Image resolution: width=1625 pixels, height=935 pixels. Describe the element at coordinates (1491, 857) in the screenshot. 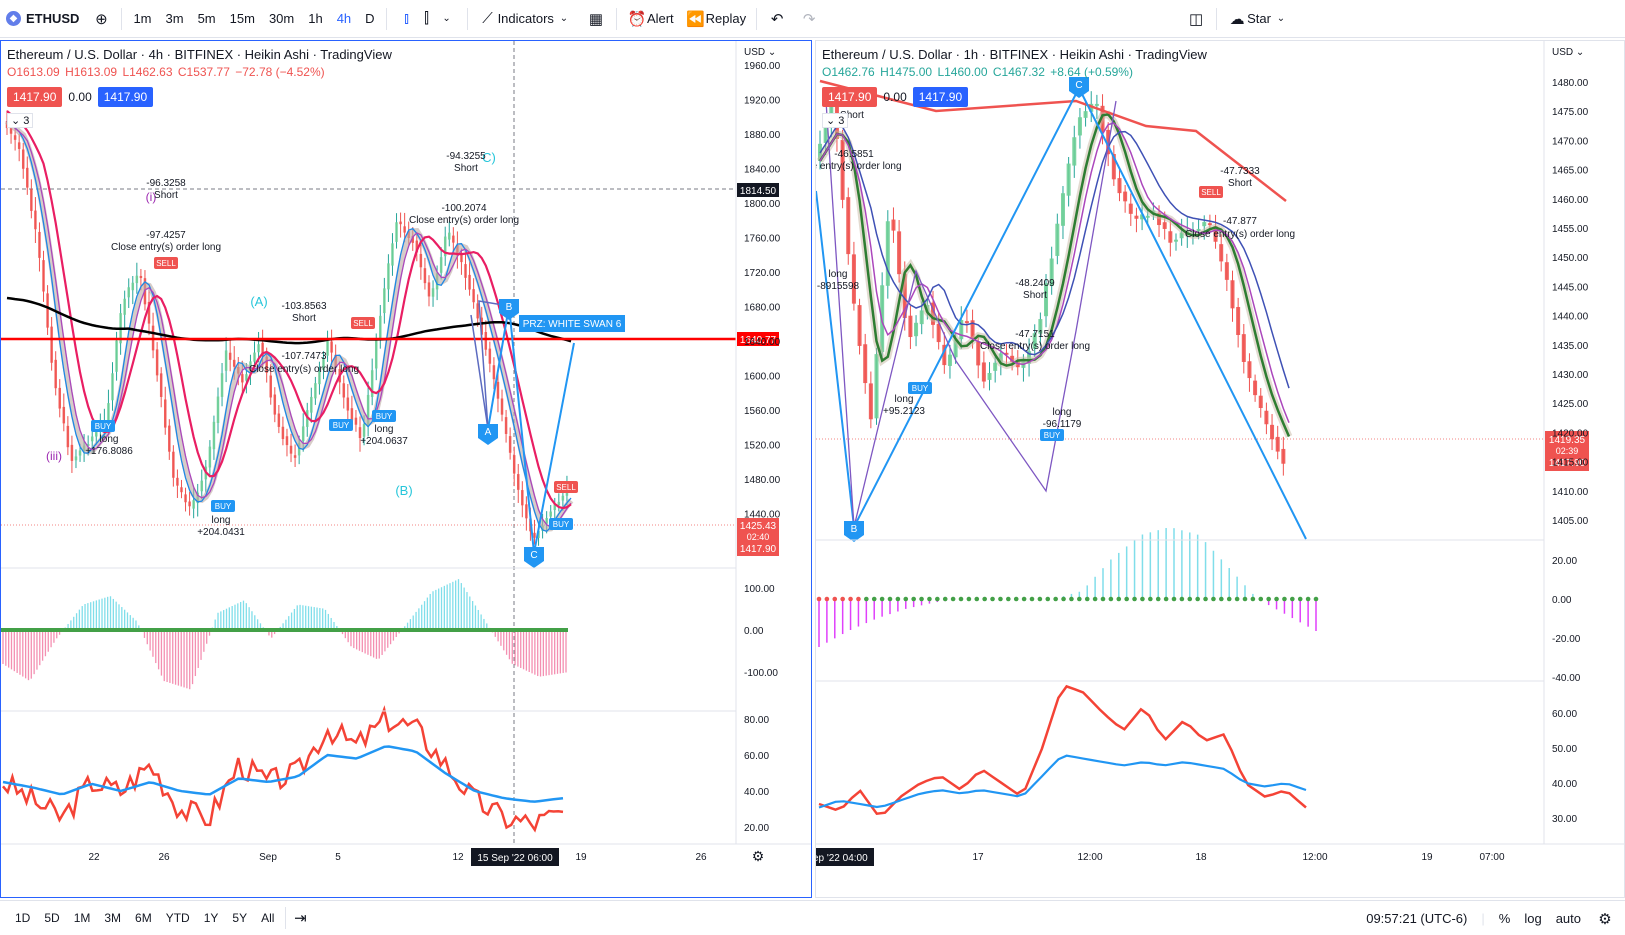

I see `date-tick: 07:00` at that location.